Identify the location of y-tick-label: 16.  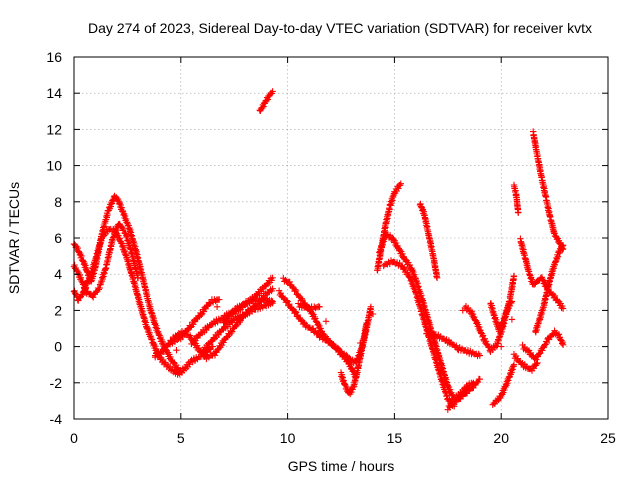
(54, 57).